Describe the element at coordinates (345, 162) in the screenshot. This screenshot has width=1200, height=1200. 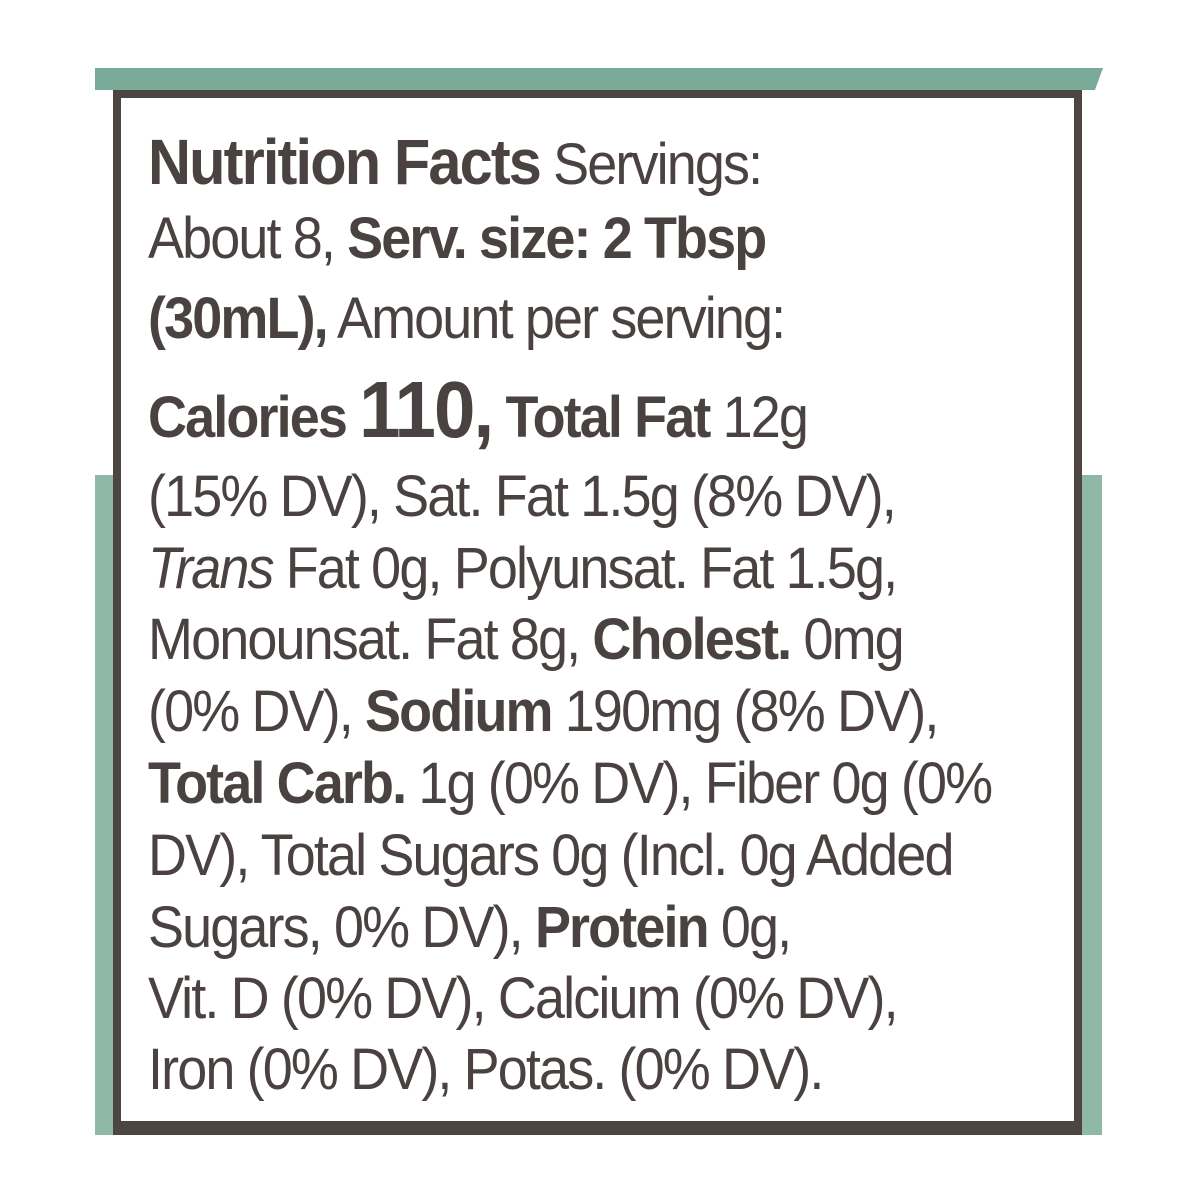
I see `heading: Nutrition Facts` at that location.